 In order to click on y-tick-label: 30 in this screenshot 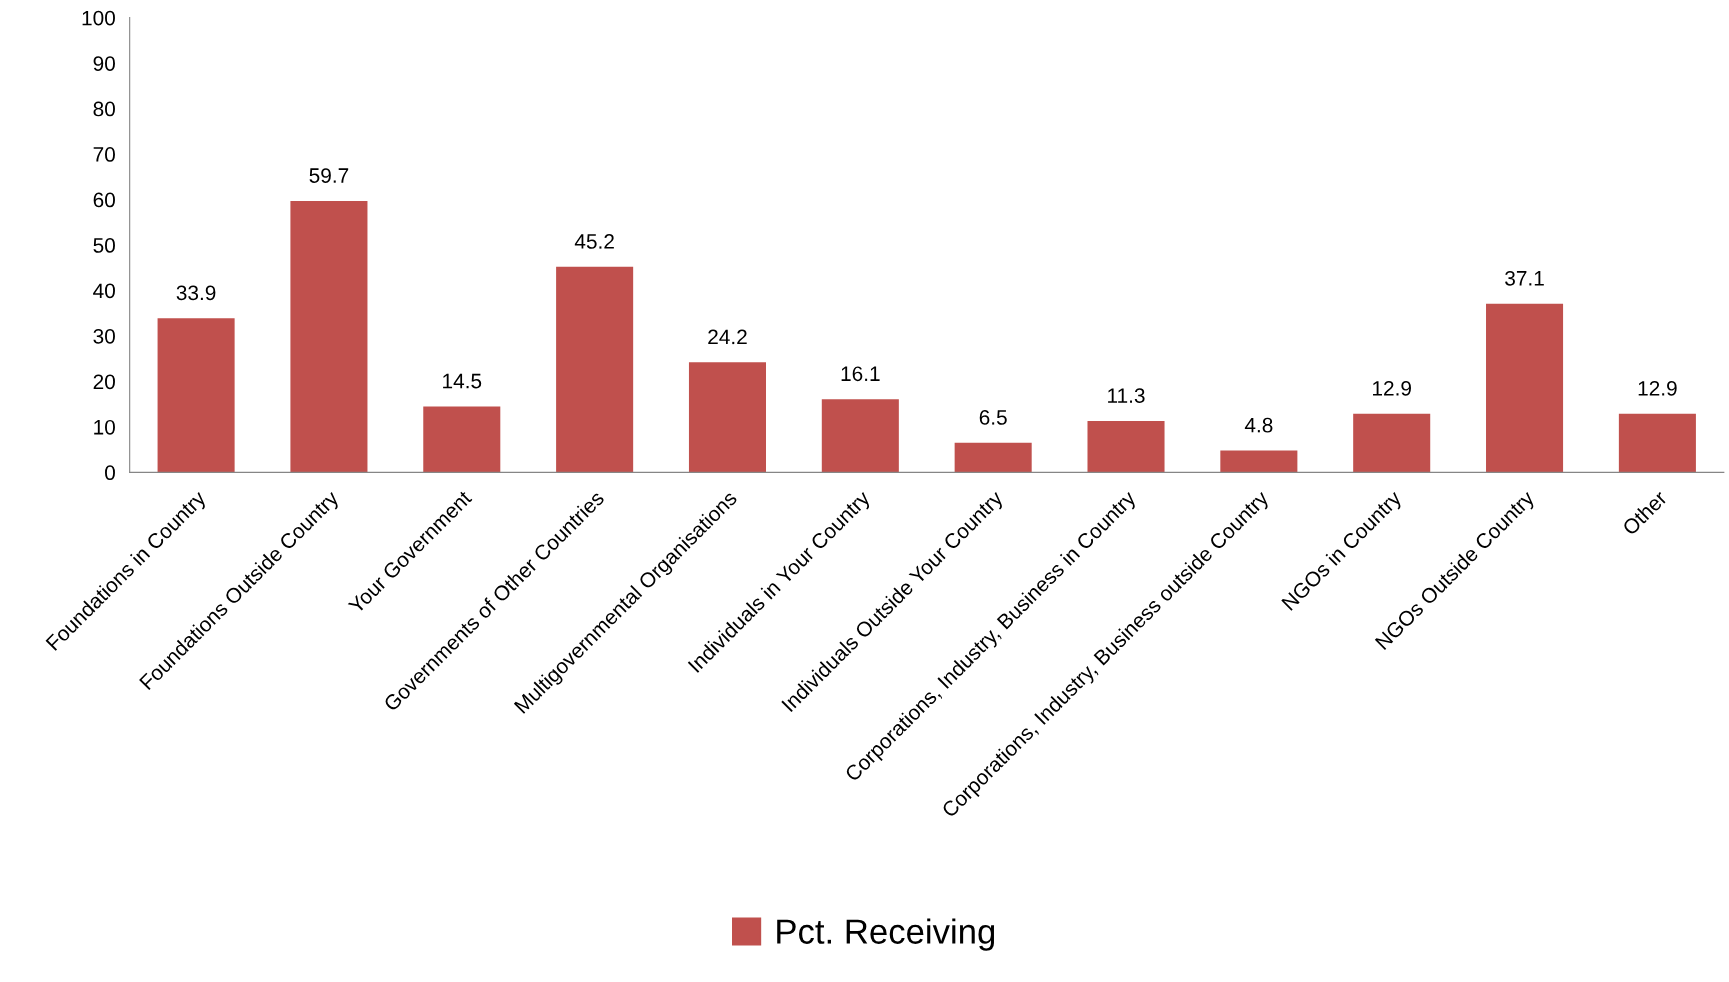, I will do `click(104, 336)`.